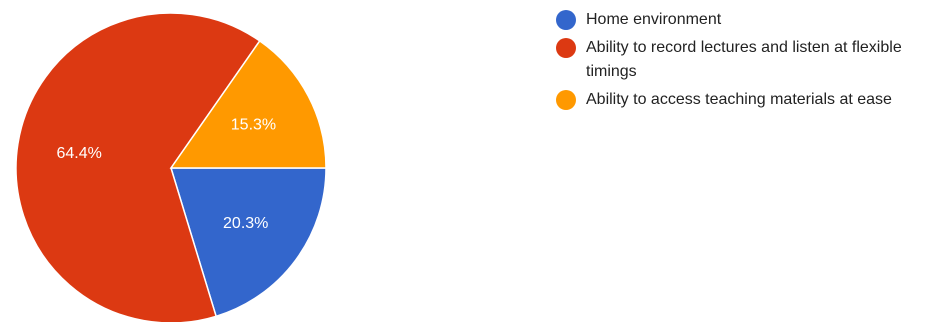 Image resolution: width=944 pixels, height=322 pixels. Describe the element at coordinates (747, 20) in the screenshot. I see `legend-item-home-environment: Home environment` at that location.